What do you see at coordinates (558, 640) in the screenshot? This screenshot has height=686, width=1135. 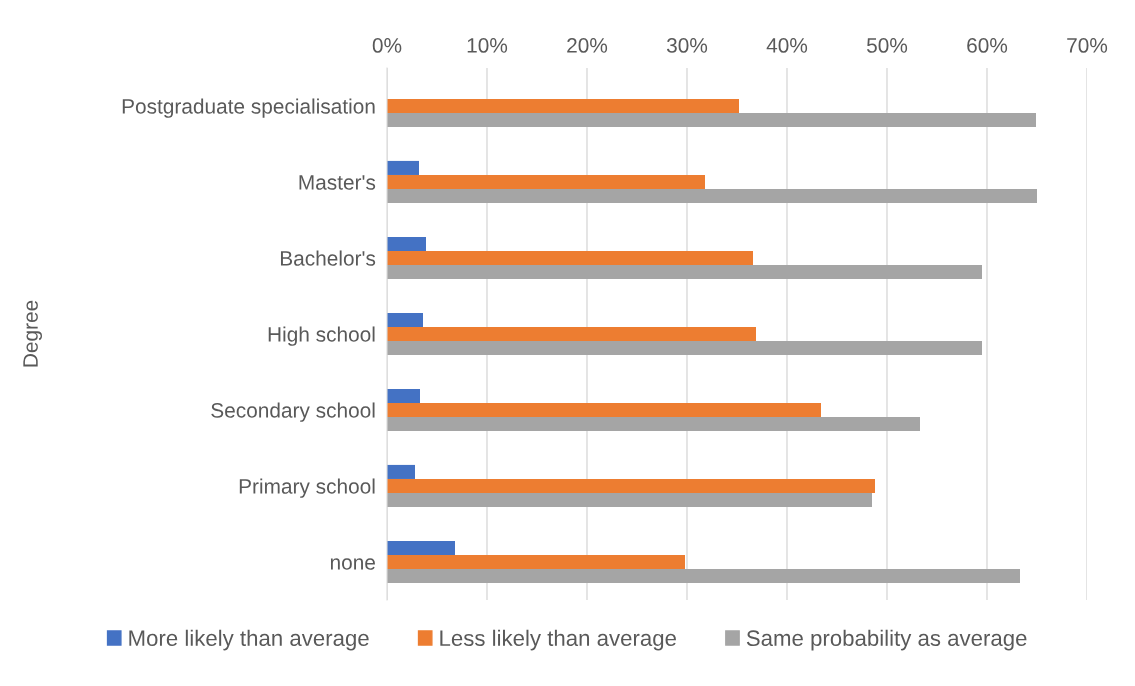 I see `legend-label: Less likely than average` at bounding box center [558, 640].